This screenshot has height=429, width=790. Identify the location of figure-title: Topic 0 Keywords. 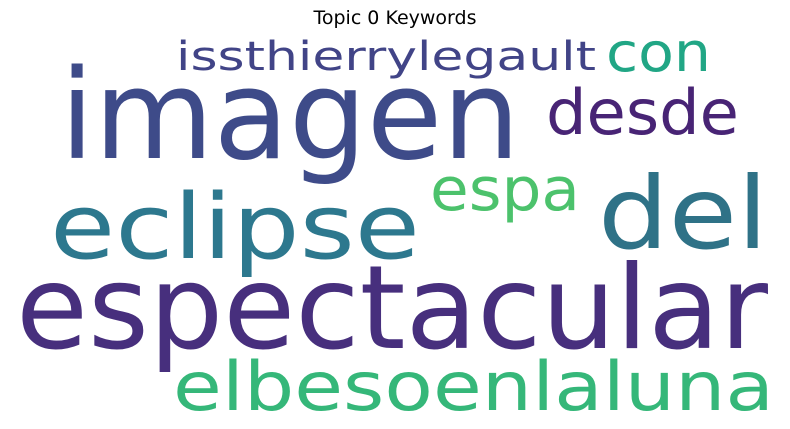
(395, 18).